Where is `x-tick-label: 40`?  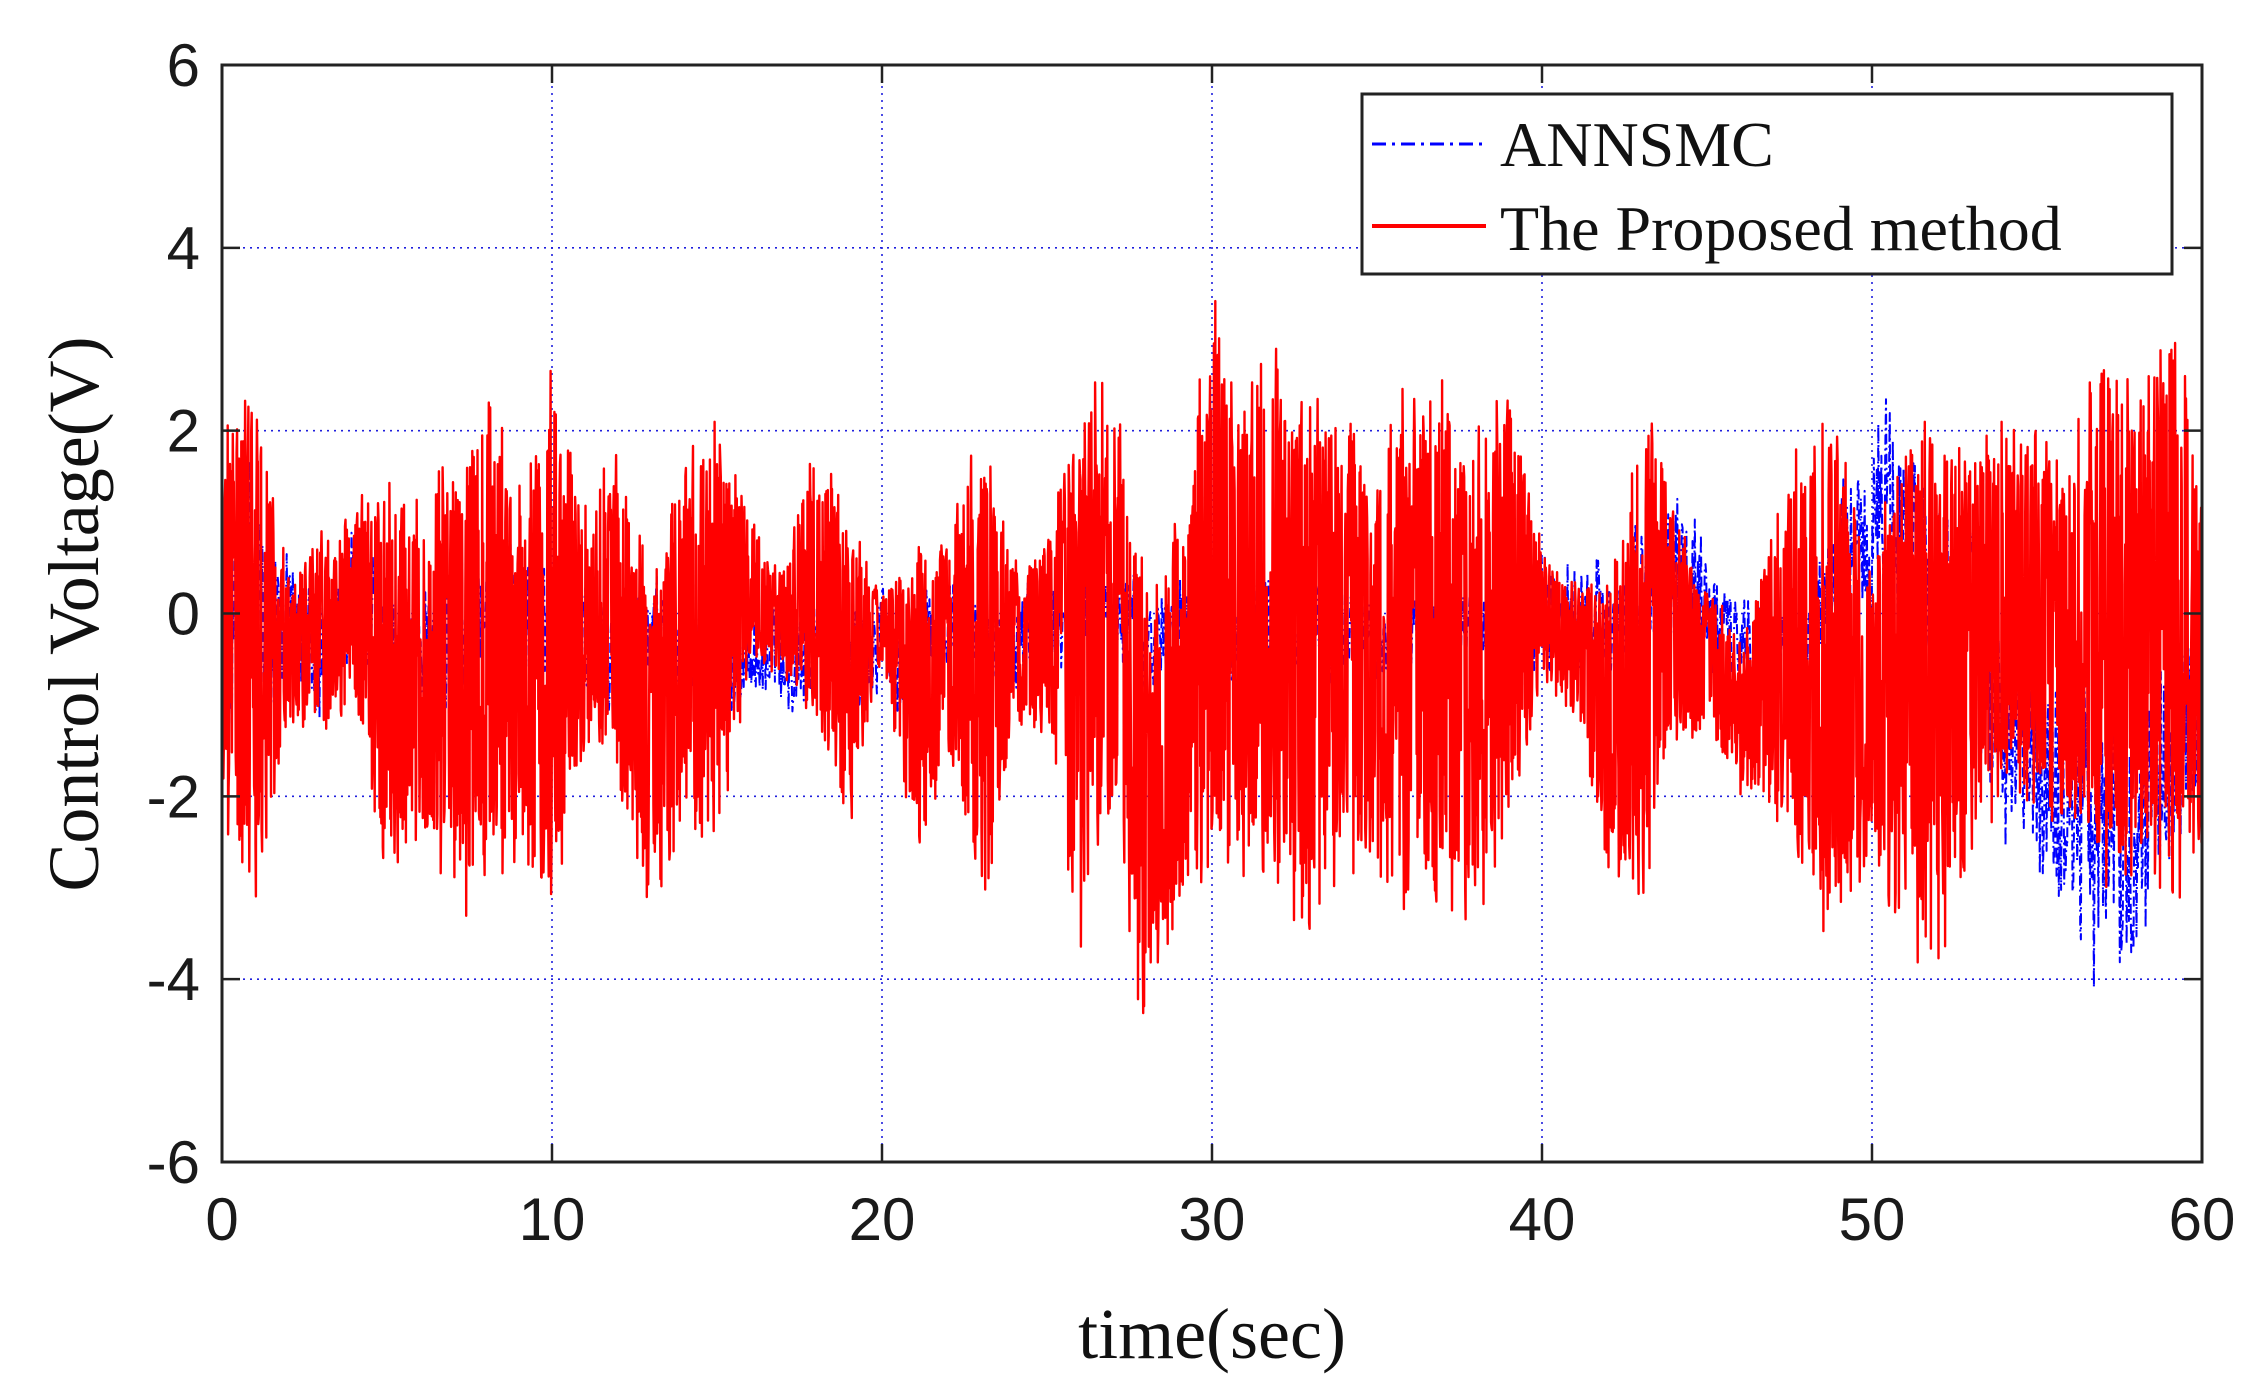 x-tick-label: 40 is located at coordinates (1542, 1219).